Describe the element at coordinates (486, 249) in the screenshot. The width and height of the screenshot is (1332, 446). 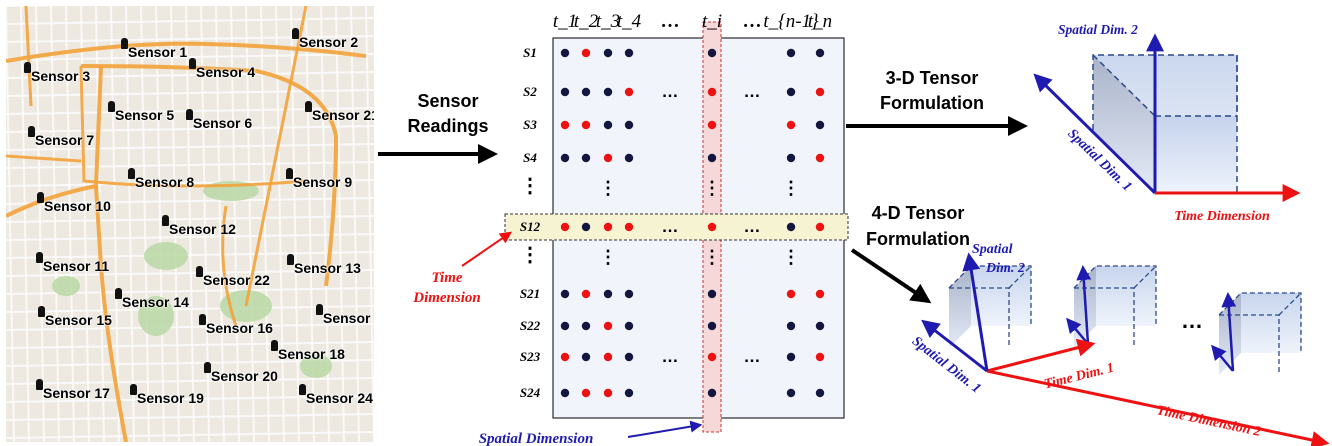
I see `time-dimension-arrow` at that location.